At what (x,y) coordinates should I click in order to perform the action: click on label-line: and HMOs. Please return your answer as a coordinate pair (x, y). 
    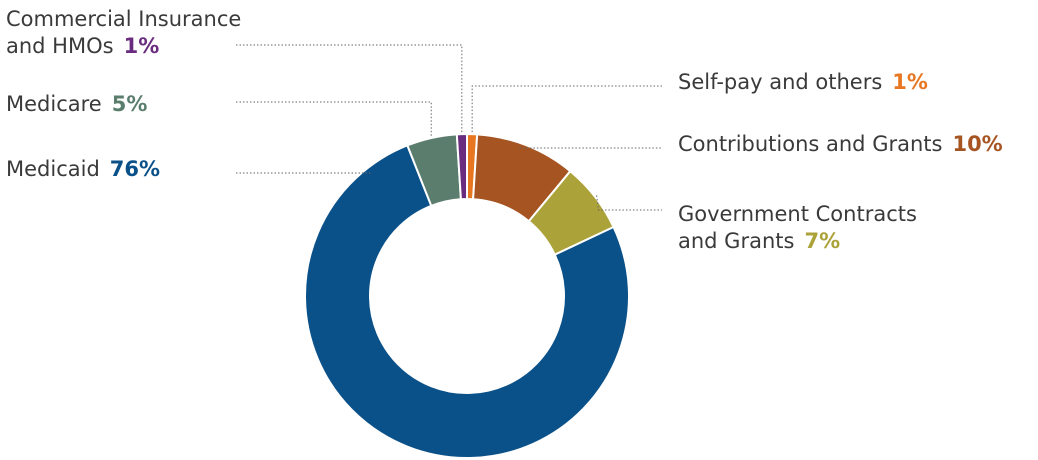
    Looking at the image, I should click on (60, 46).